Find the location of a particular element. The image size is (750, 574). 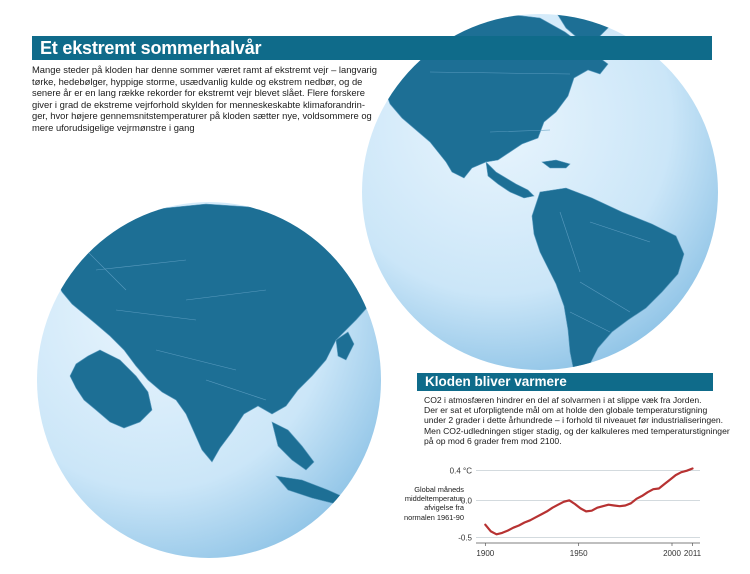

arabia-africa-land is located at coordinates (111, 389).